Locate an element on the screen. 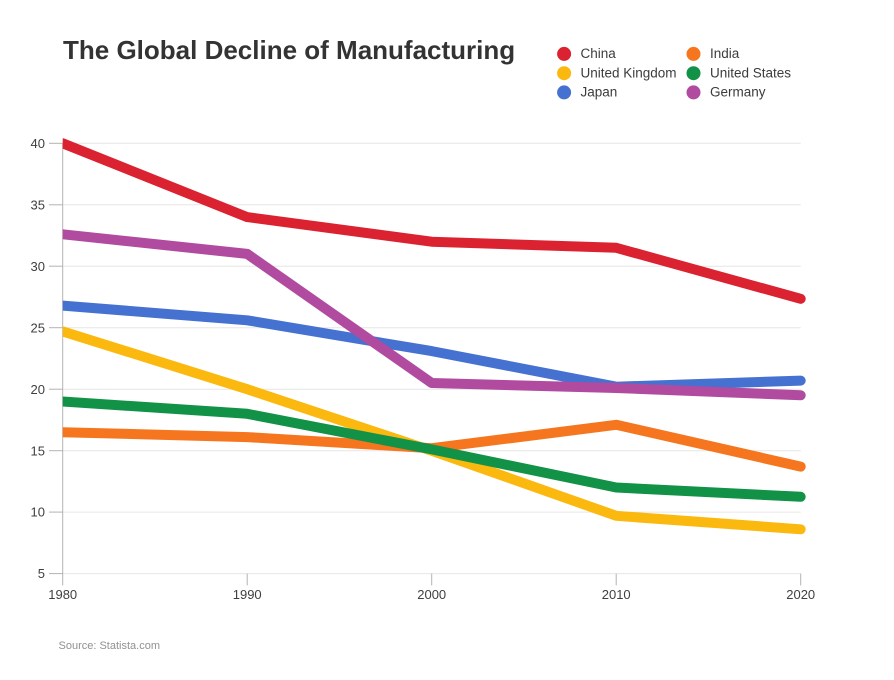 This screenshot has width=894, height=680. svg-text: United States is located at coordinates (750, 73).